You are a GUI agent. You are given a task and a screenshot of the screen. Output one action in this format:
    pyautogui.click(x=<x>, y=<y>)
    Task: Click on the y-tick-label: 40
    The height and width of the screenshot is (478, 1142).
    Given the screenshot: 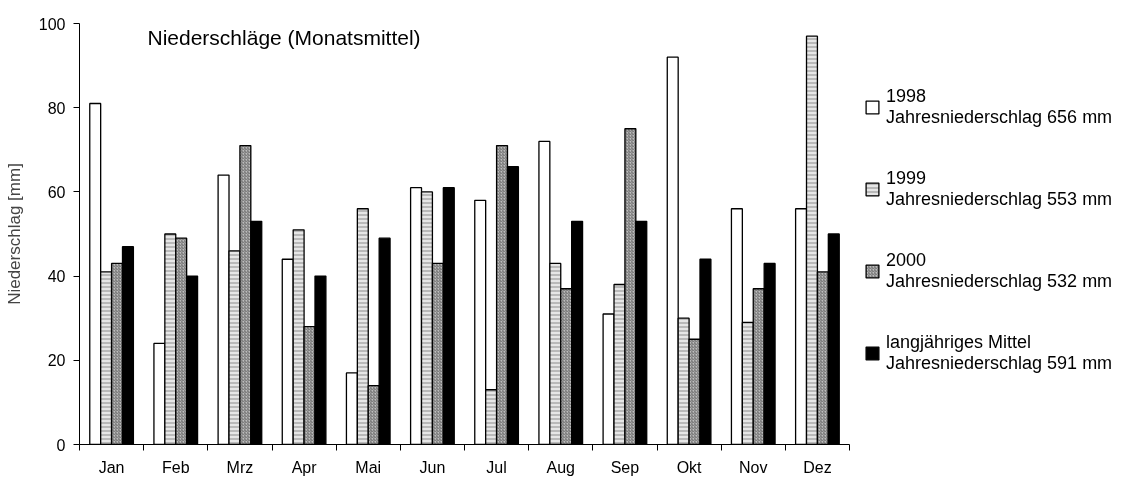 What is the action you would take?
    pyautogui.click(x=56, y=277)
    